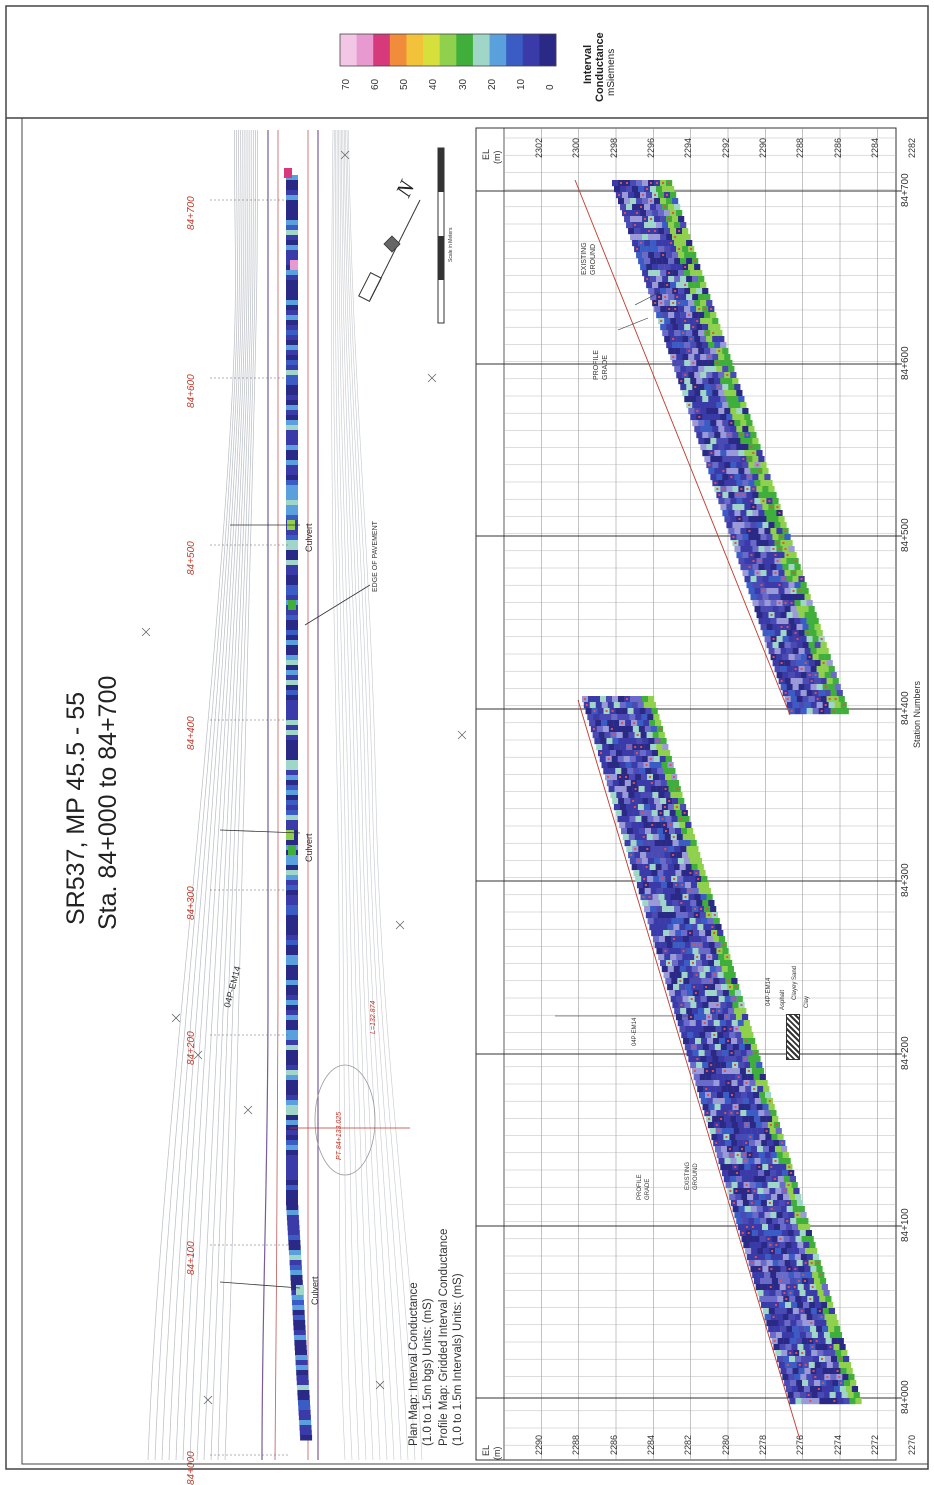 This screenshot has width=934, height=1485. What do you see at coordinates (613, 1444) in the screenshot?
I see `el-left-label: 2286` at bounding box center [613, 1444].